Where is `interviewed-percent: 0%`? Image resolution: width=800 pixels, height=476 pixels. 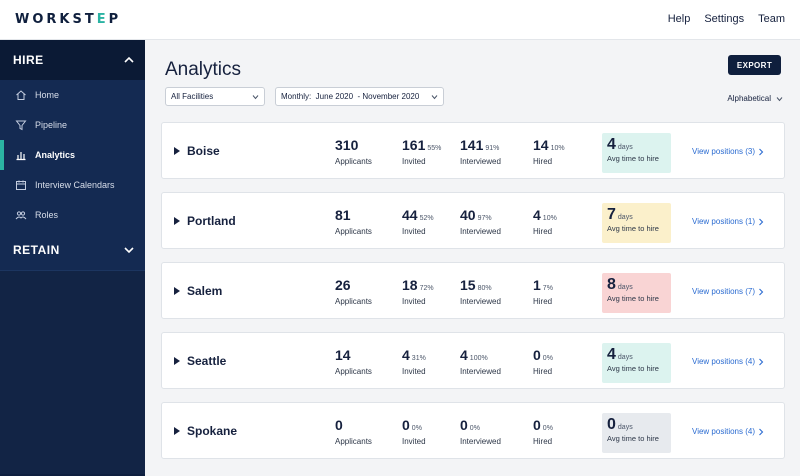 interviewed-percent: 0% is located at coordinates (474, 428).